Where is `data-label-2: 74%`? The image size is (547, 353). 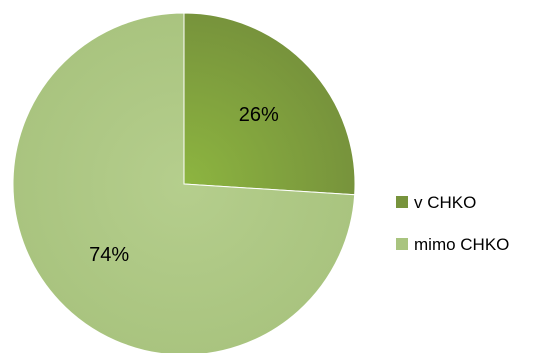 data-label-2: 74% is located at coordinates (109, 255).